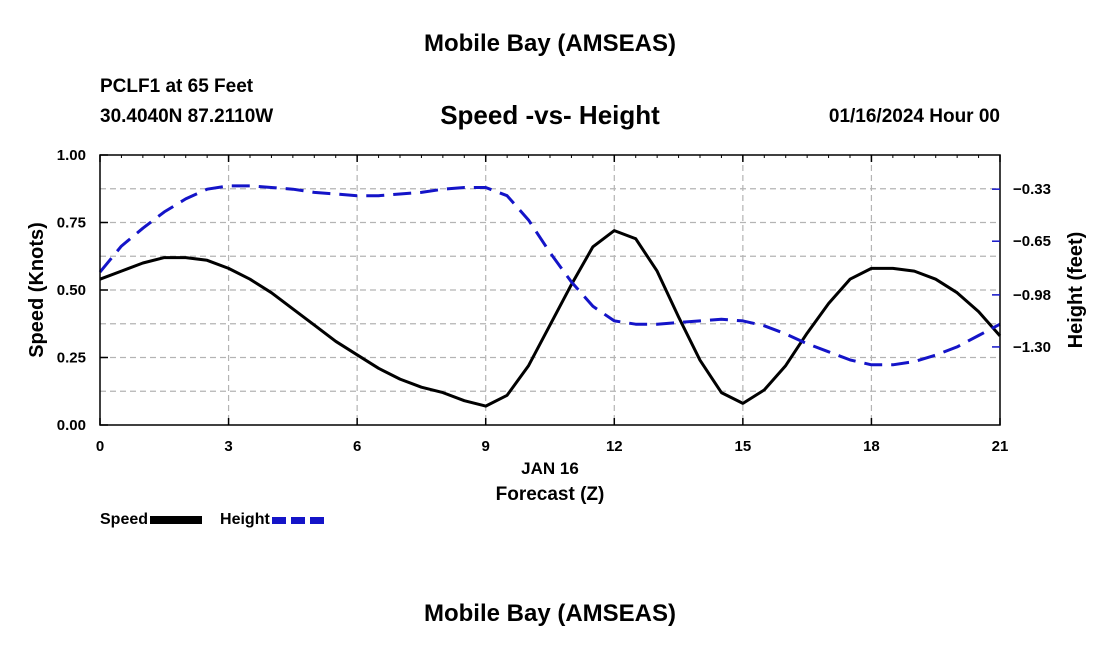 The width and height of the screenshot is (1100, 650). What do you see at coordinates (357, 446) in the screenshot?
I see `x-tick-label-6: 6` at bounding box center [357, 446].